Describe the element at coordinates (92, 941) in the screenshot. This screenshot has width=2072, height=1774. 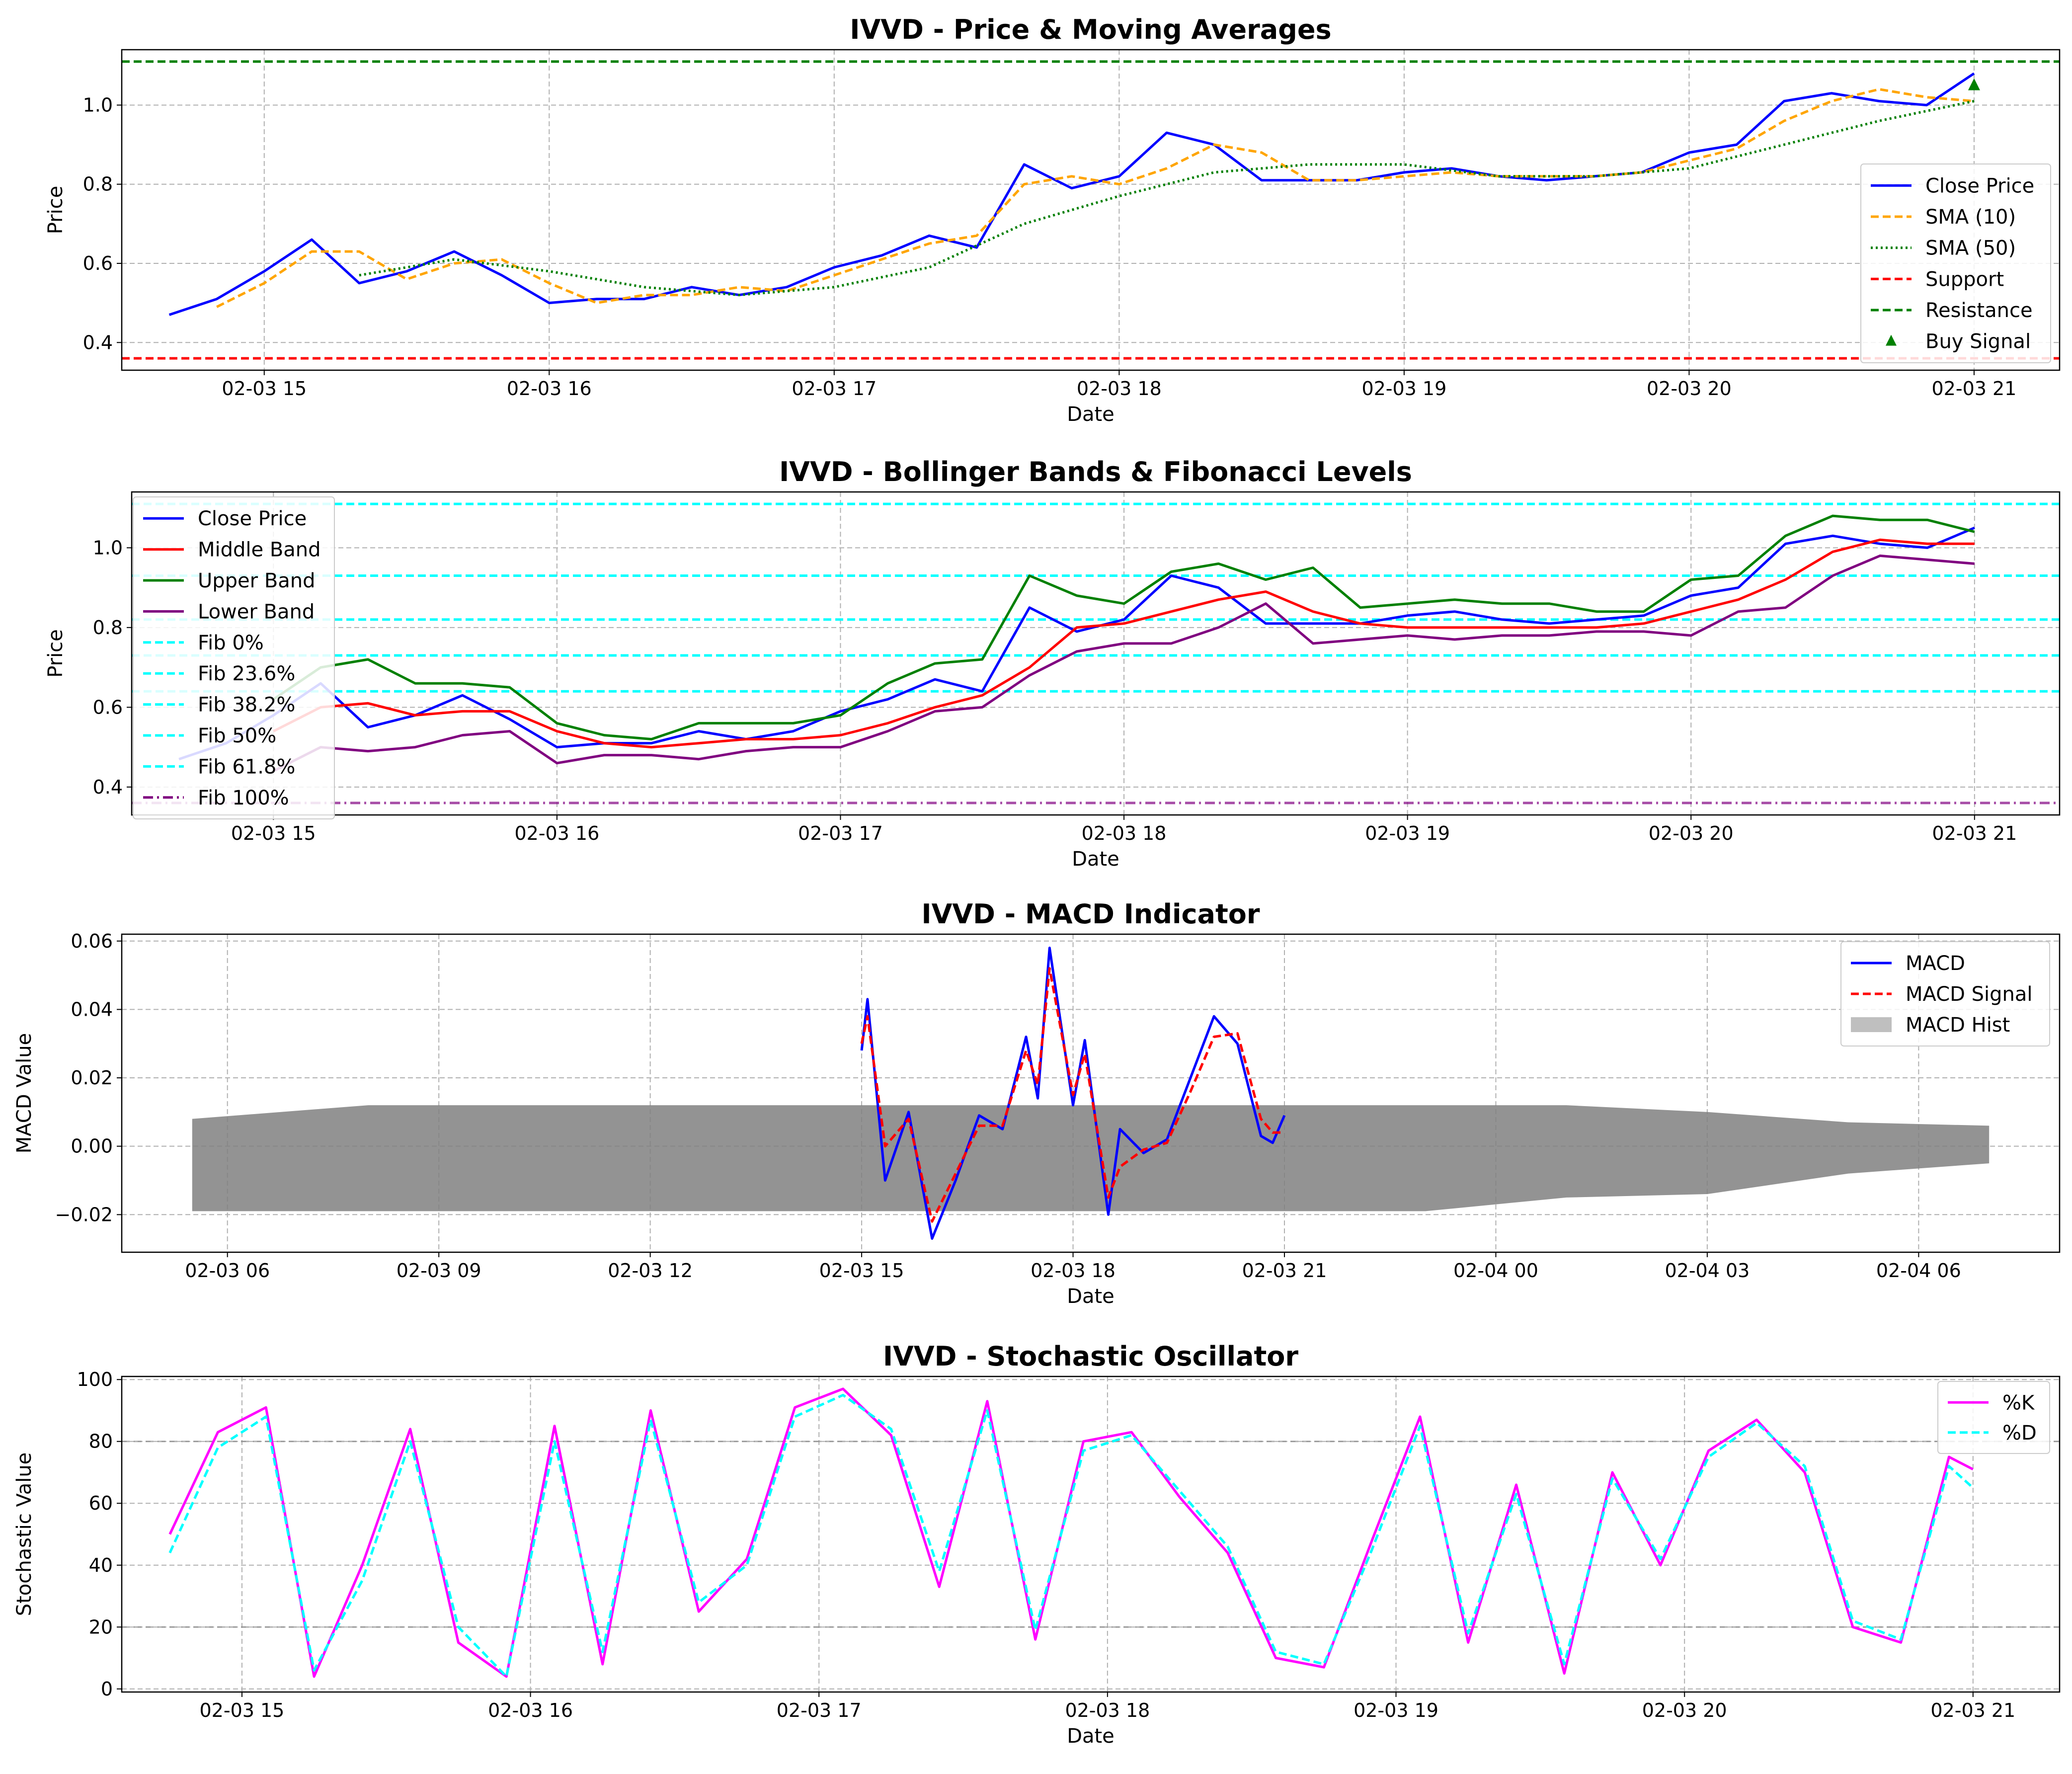
I see `y-tick-label: 0.06` at that location.